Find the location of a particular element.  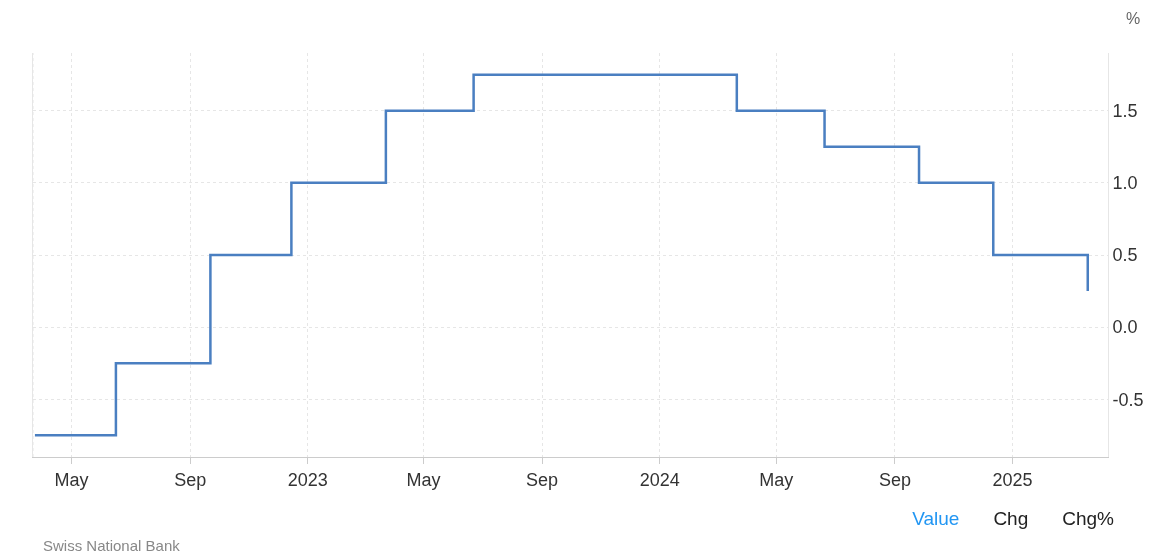

y-tick-label: 0.0 is located at coordinates (1125, 327).